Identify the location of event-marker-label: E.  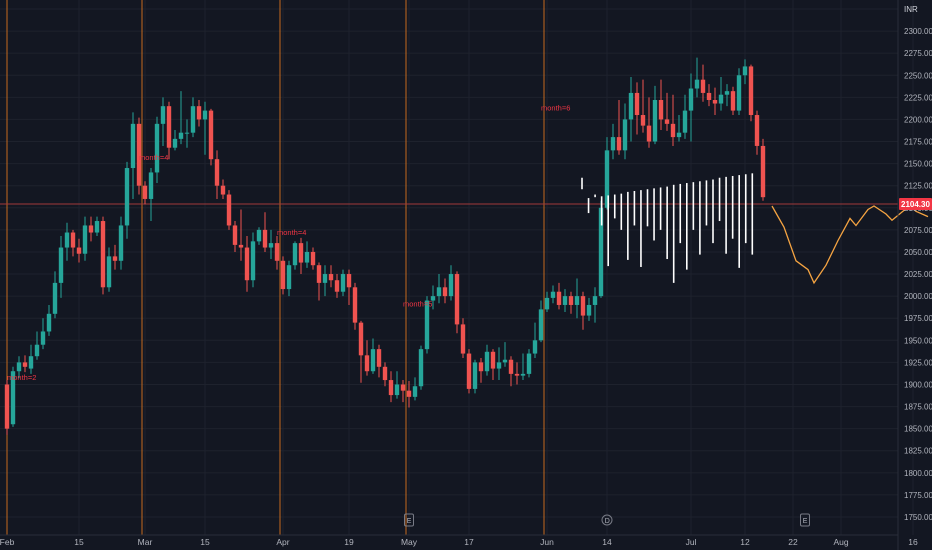
(409, 521).